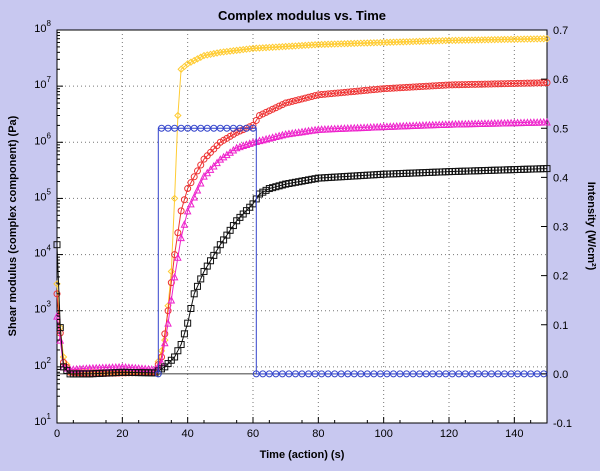  Describe the element at coordinates (560, 129) in the screenshot. I see `y-right-tick-label: 0.5` at that location.